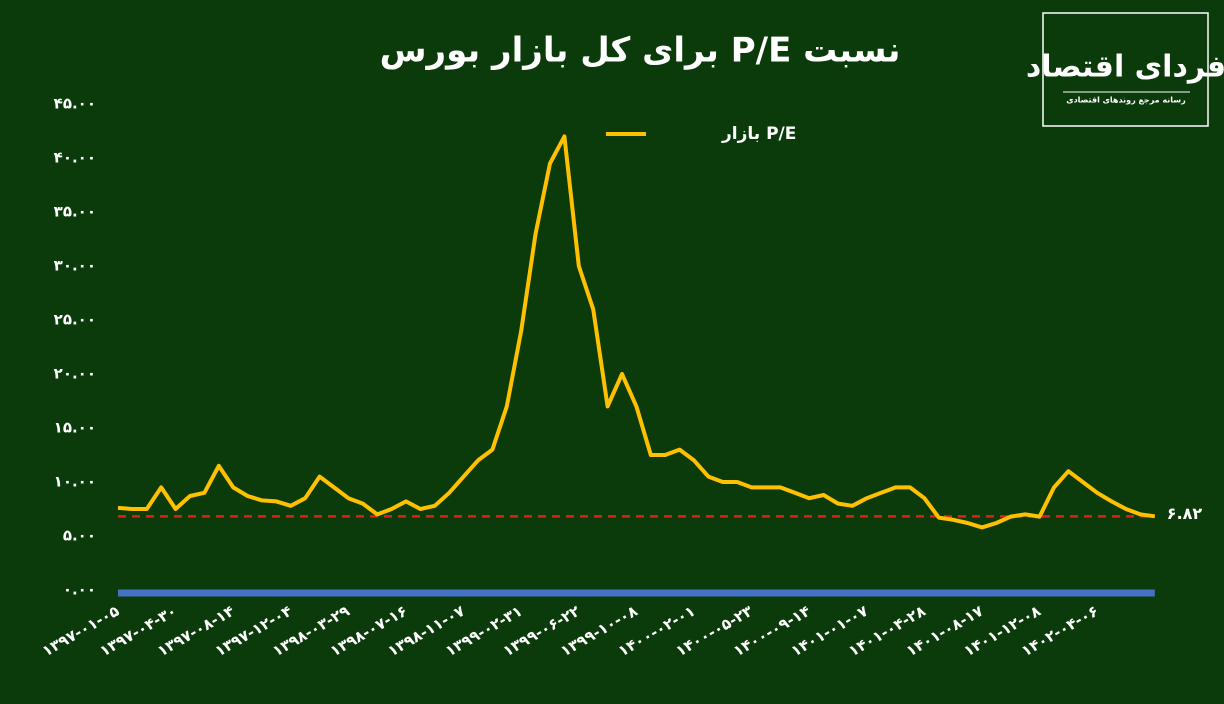 This screenshot has width=1224, height=704. I want to click on y-tick-label: ۳۰.۰۰, so click(75, 266).